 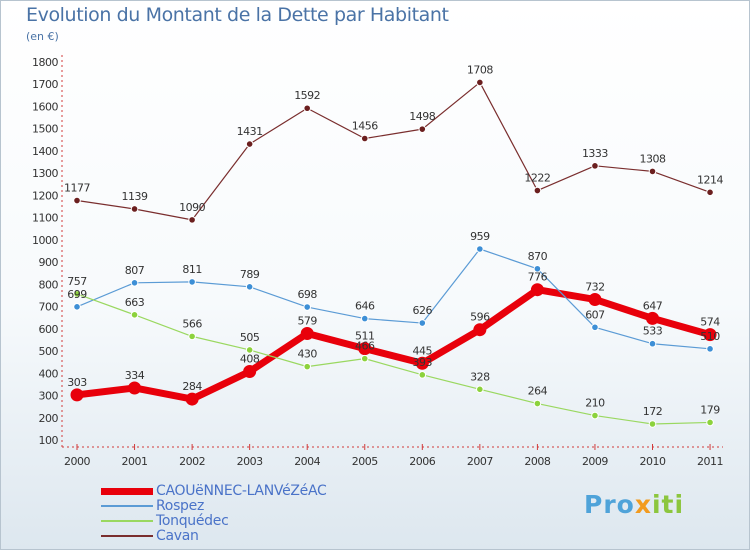 What do you see at coordinates (192, 386) in the screenshot?
I see `data-label: 284` at bounding box center [192, 386].